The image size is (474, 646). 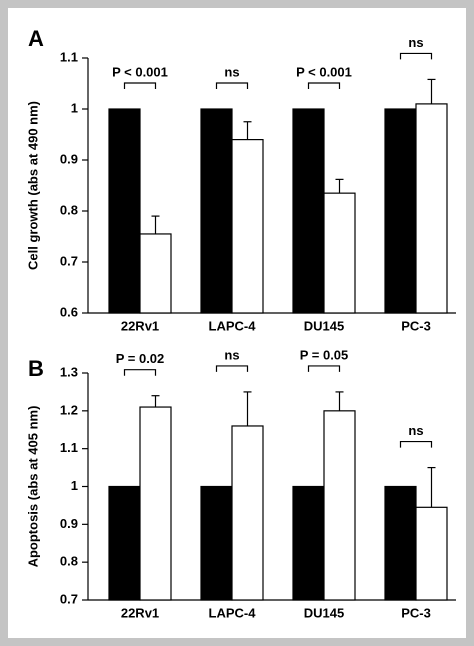 What do you see at coordinates (32, 185) in the screenshot?
I see `y-axis-label: Cell growth (abs at 490 nm)` at bounding box center [32, 185].